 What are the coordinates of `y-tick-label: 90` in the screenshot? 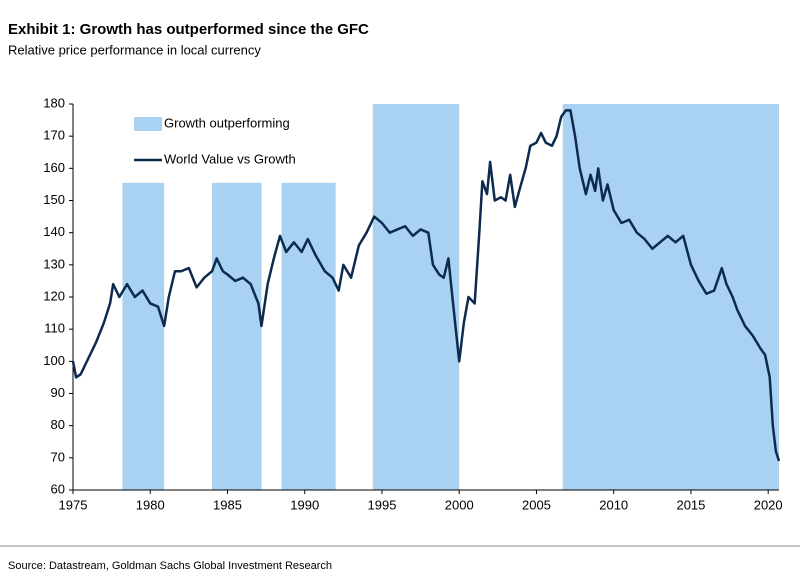 It's located at (58, 392).